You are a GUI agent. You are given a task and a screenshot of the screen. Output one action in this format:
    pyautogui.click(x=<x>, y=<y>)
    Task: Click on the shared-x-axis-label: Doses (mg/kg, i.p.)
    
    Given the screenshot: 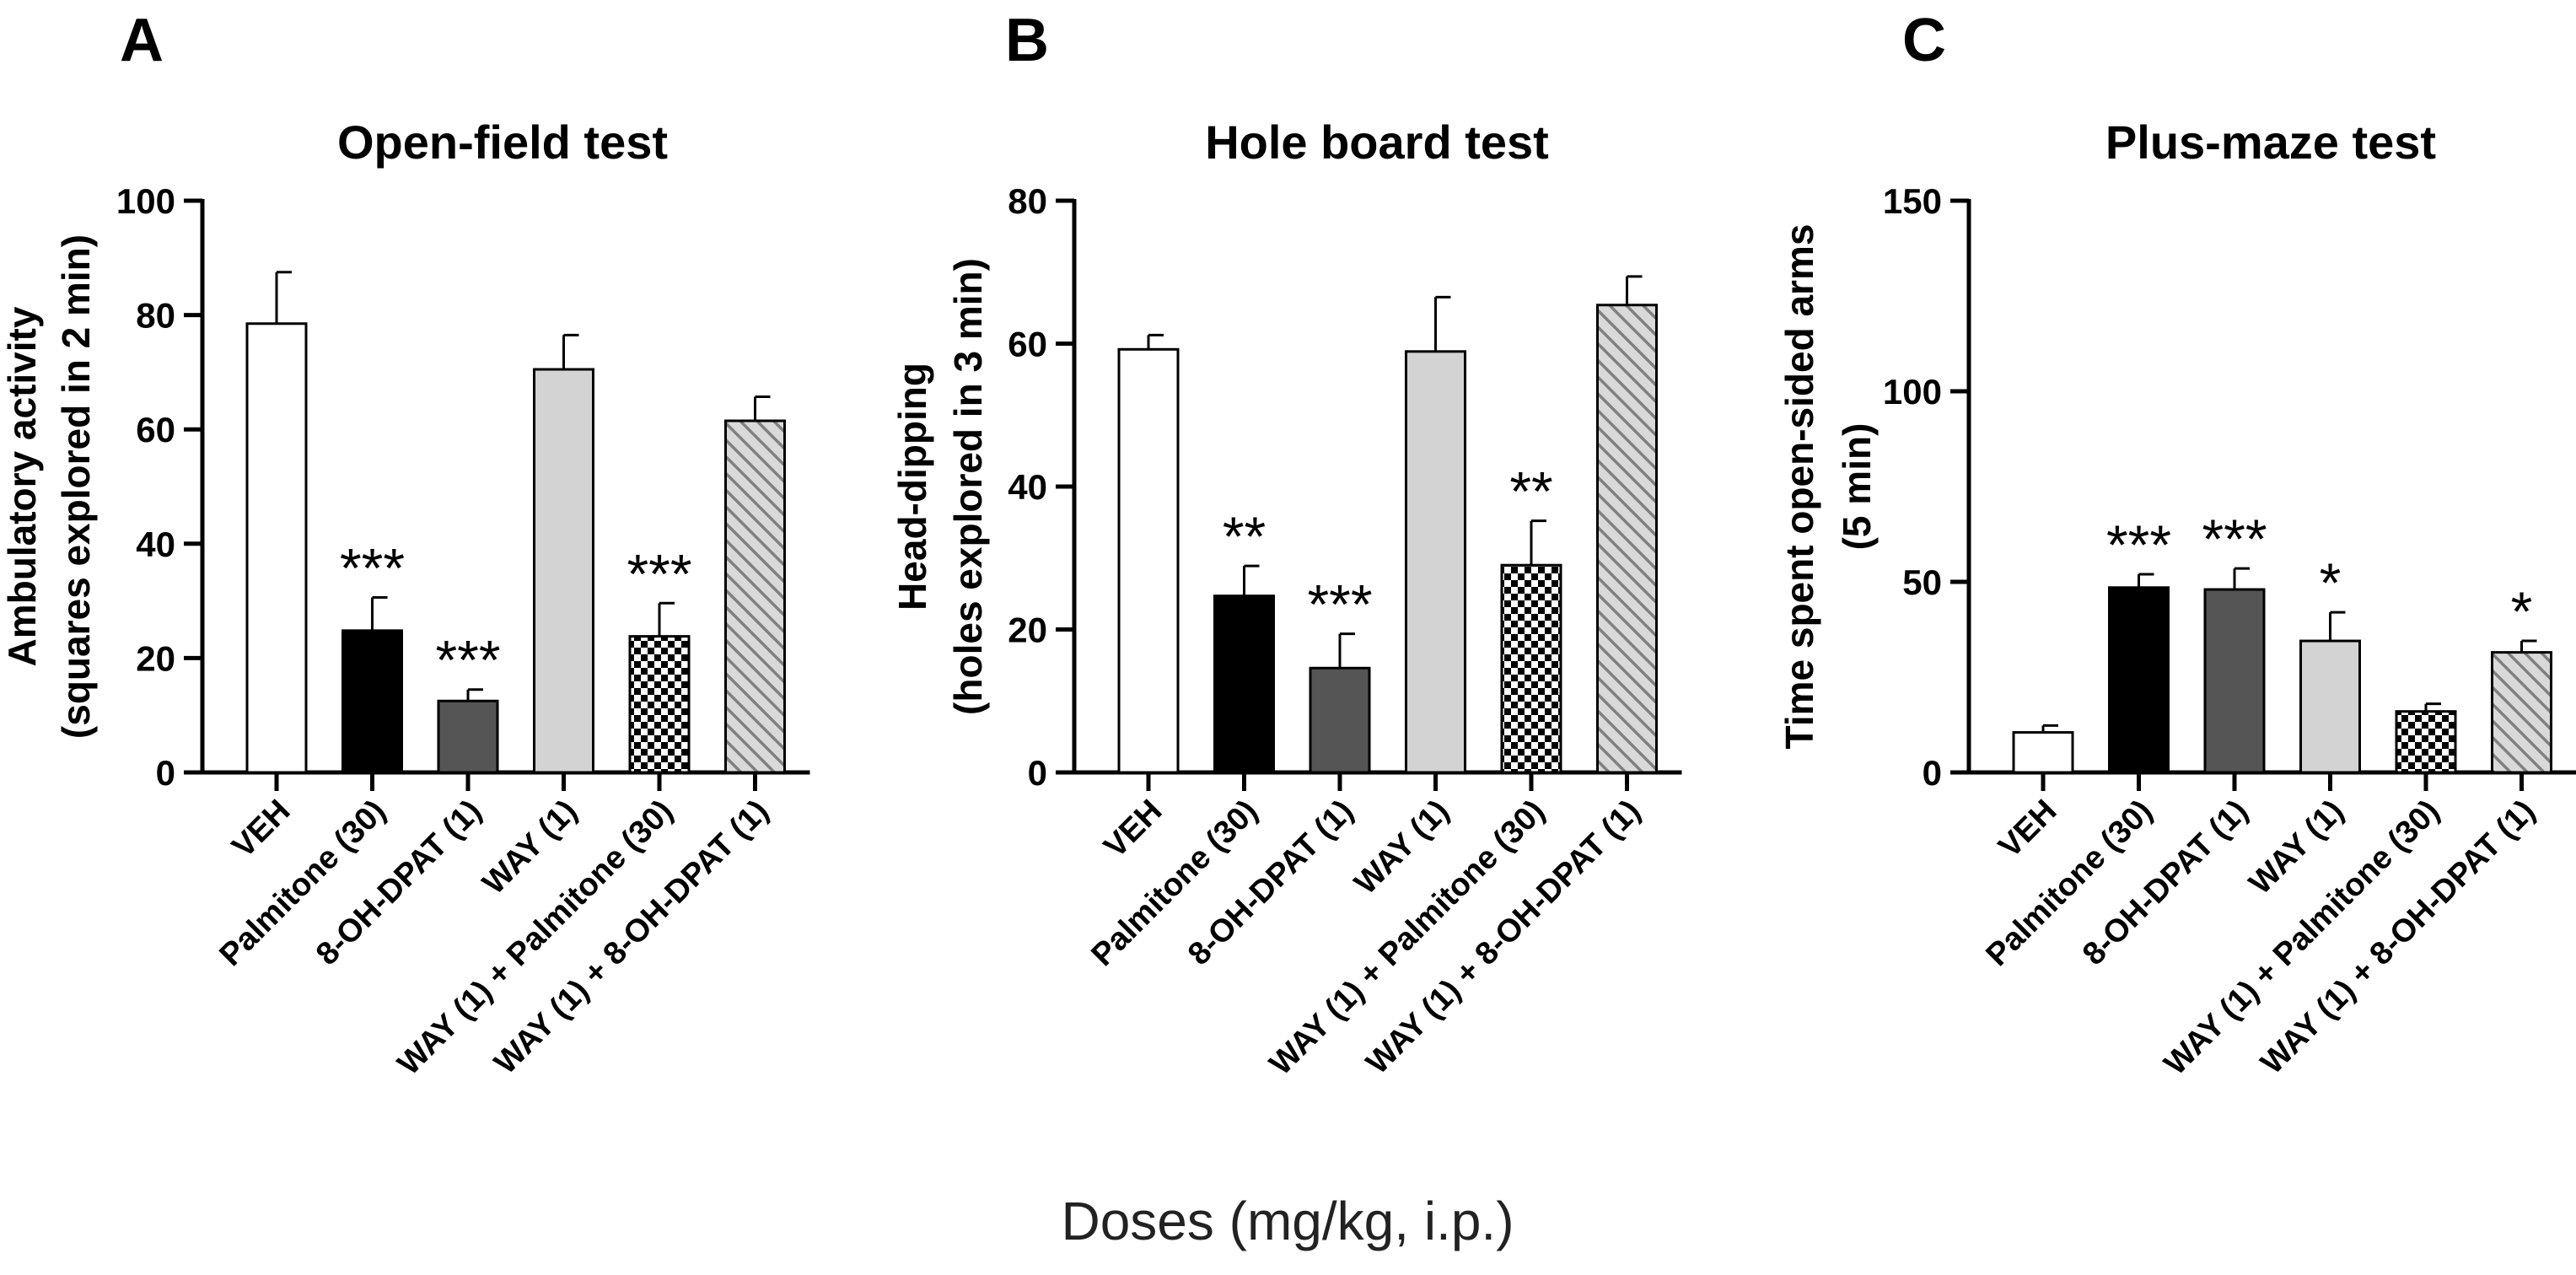 What is the action you would take?
    pyautogui.click(x=1288, y=1221)
    